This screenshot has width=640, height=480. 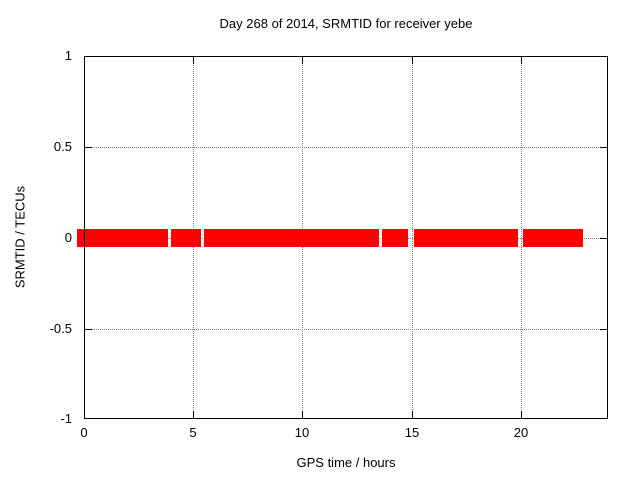 I want to click on x-tick-label: 5, so click(x=193, y=432).